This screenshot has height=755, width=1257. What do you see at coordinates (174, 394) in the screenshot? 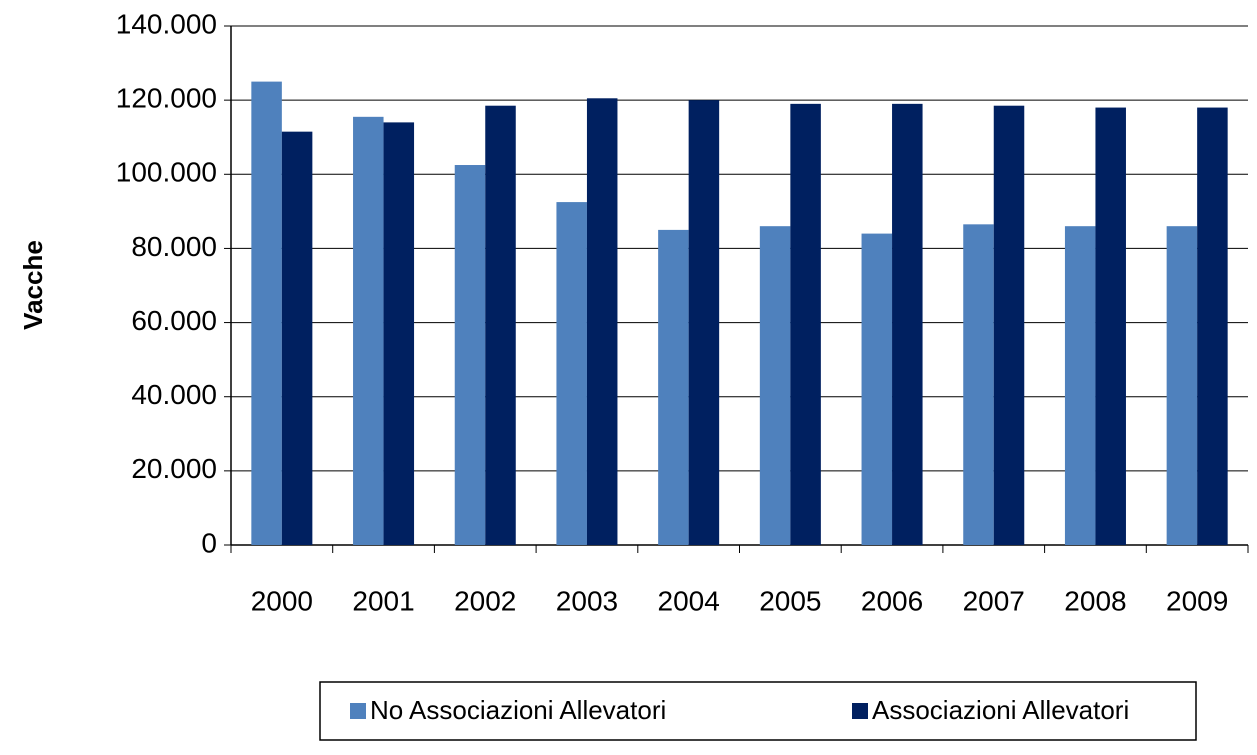
I see `y-tick-label: 40.000` at bounding box center [174, 394].